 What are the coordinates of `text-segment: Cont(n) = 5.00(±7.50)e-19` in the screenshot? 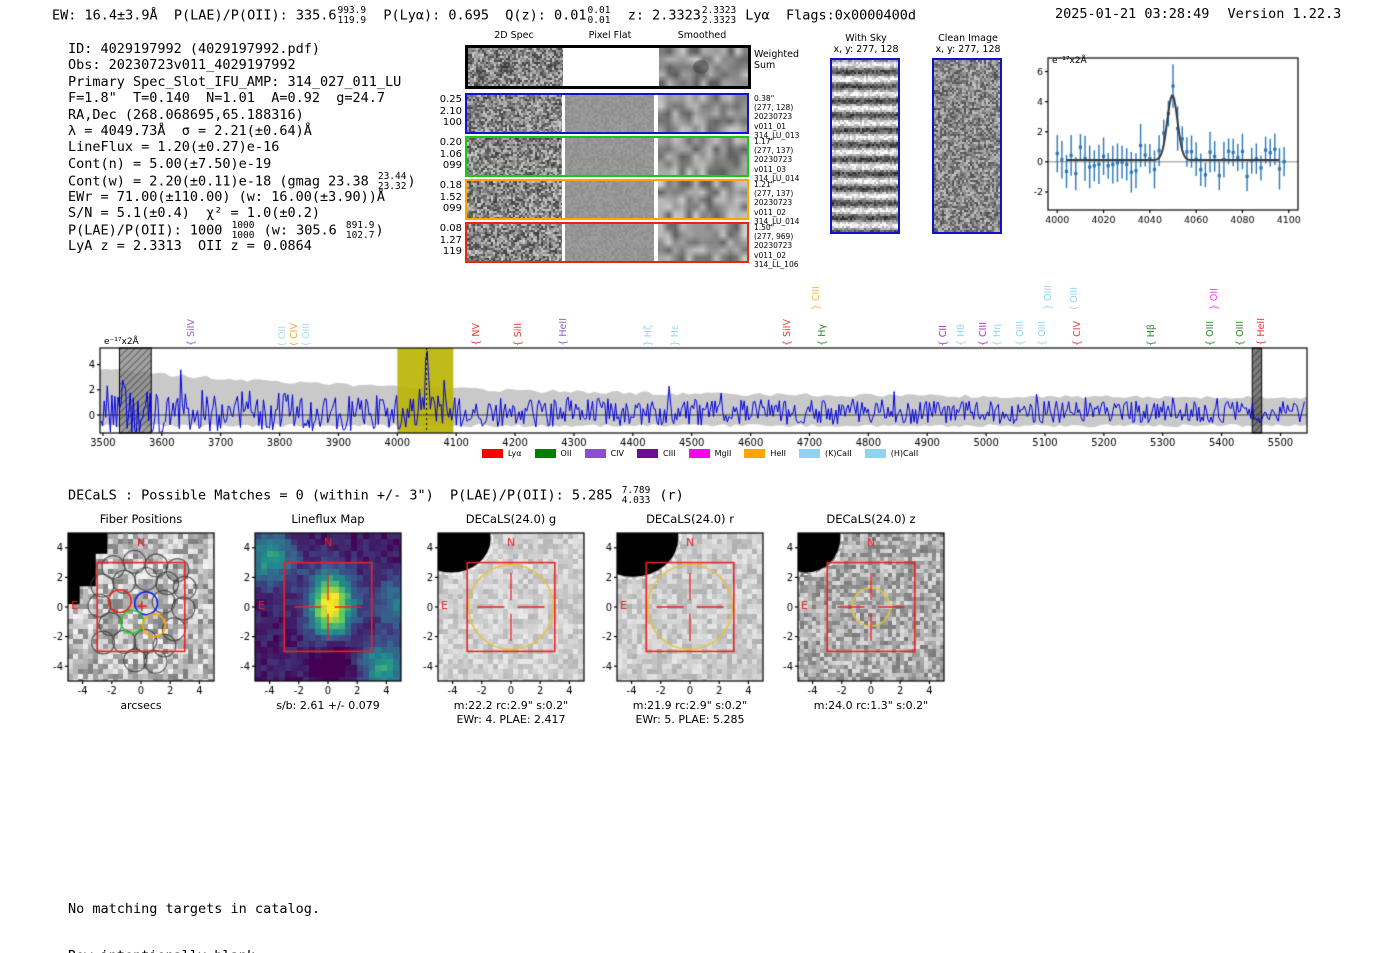 It's located at (170, 163).